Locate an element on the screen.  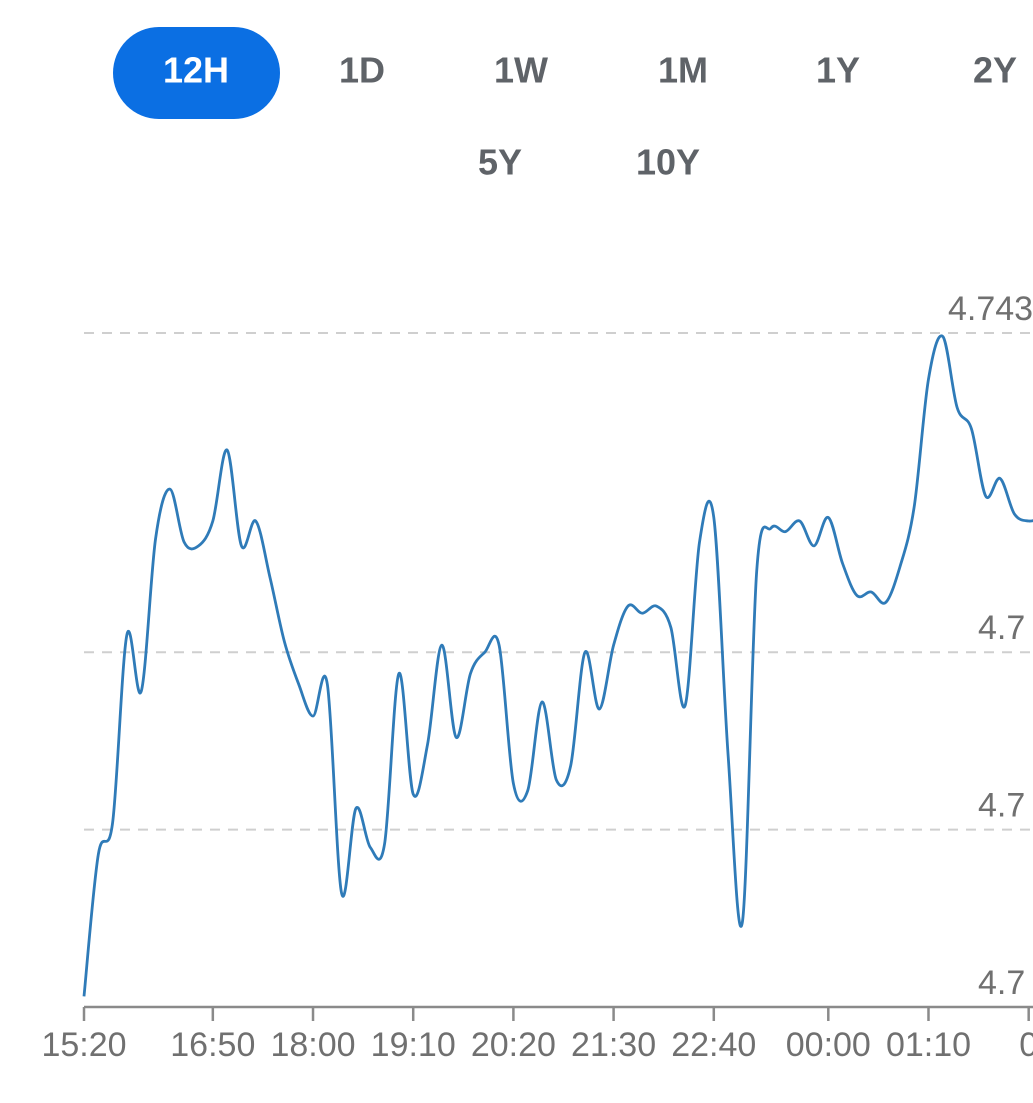
x-tick-label: 22:40 is located at coordinates (713, 1045).